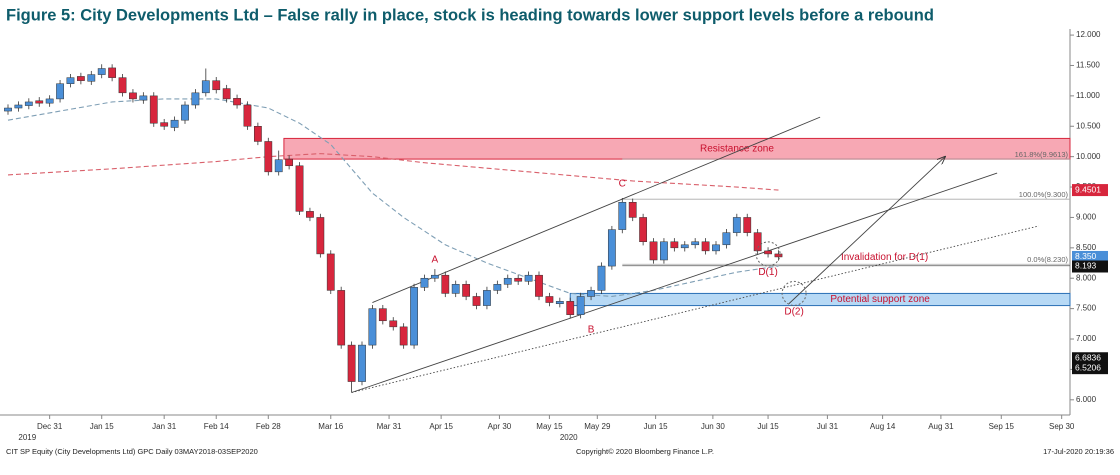 This screenshot has height=475, width=1120. Describe the element at coordinates (500, 426) in the screenshot. I see `x-tick-label: Apr 30` at that location.